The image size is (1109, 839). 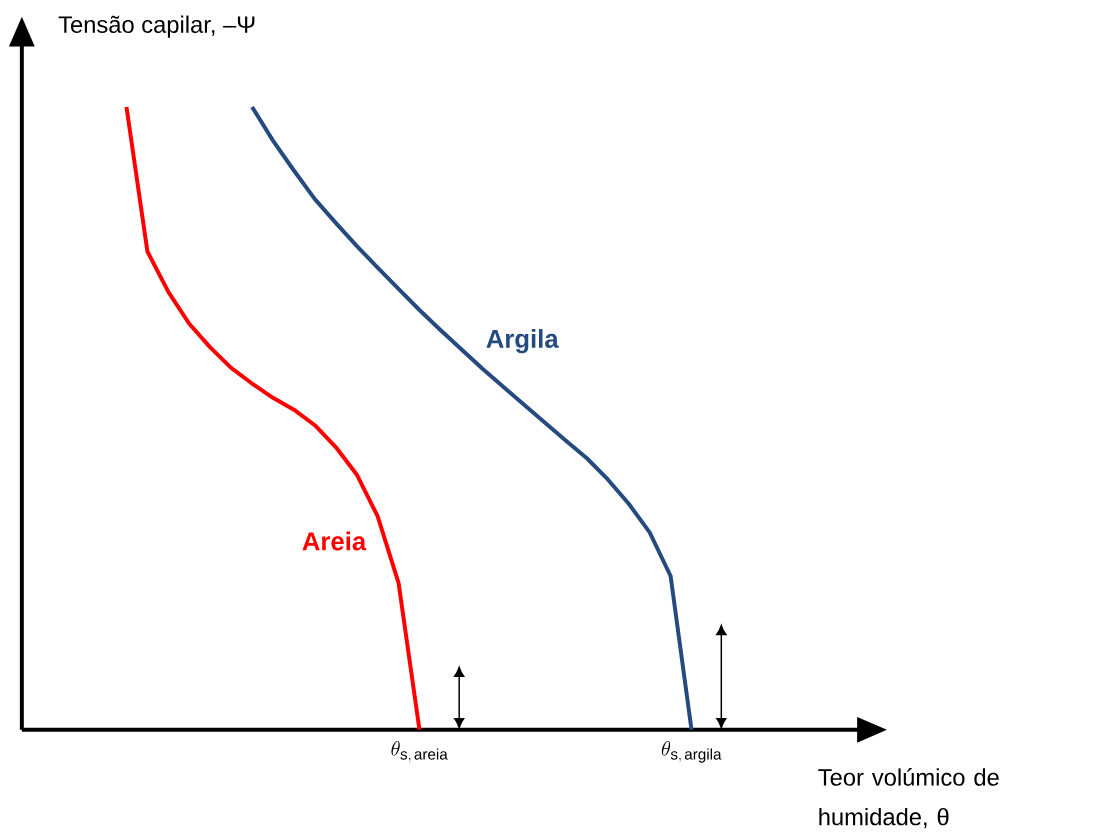 I want to click on x-axis-title: Teor volúmico de humidade, θ, so click(x=908, y=798).